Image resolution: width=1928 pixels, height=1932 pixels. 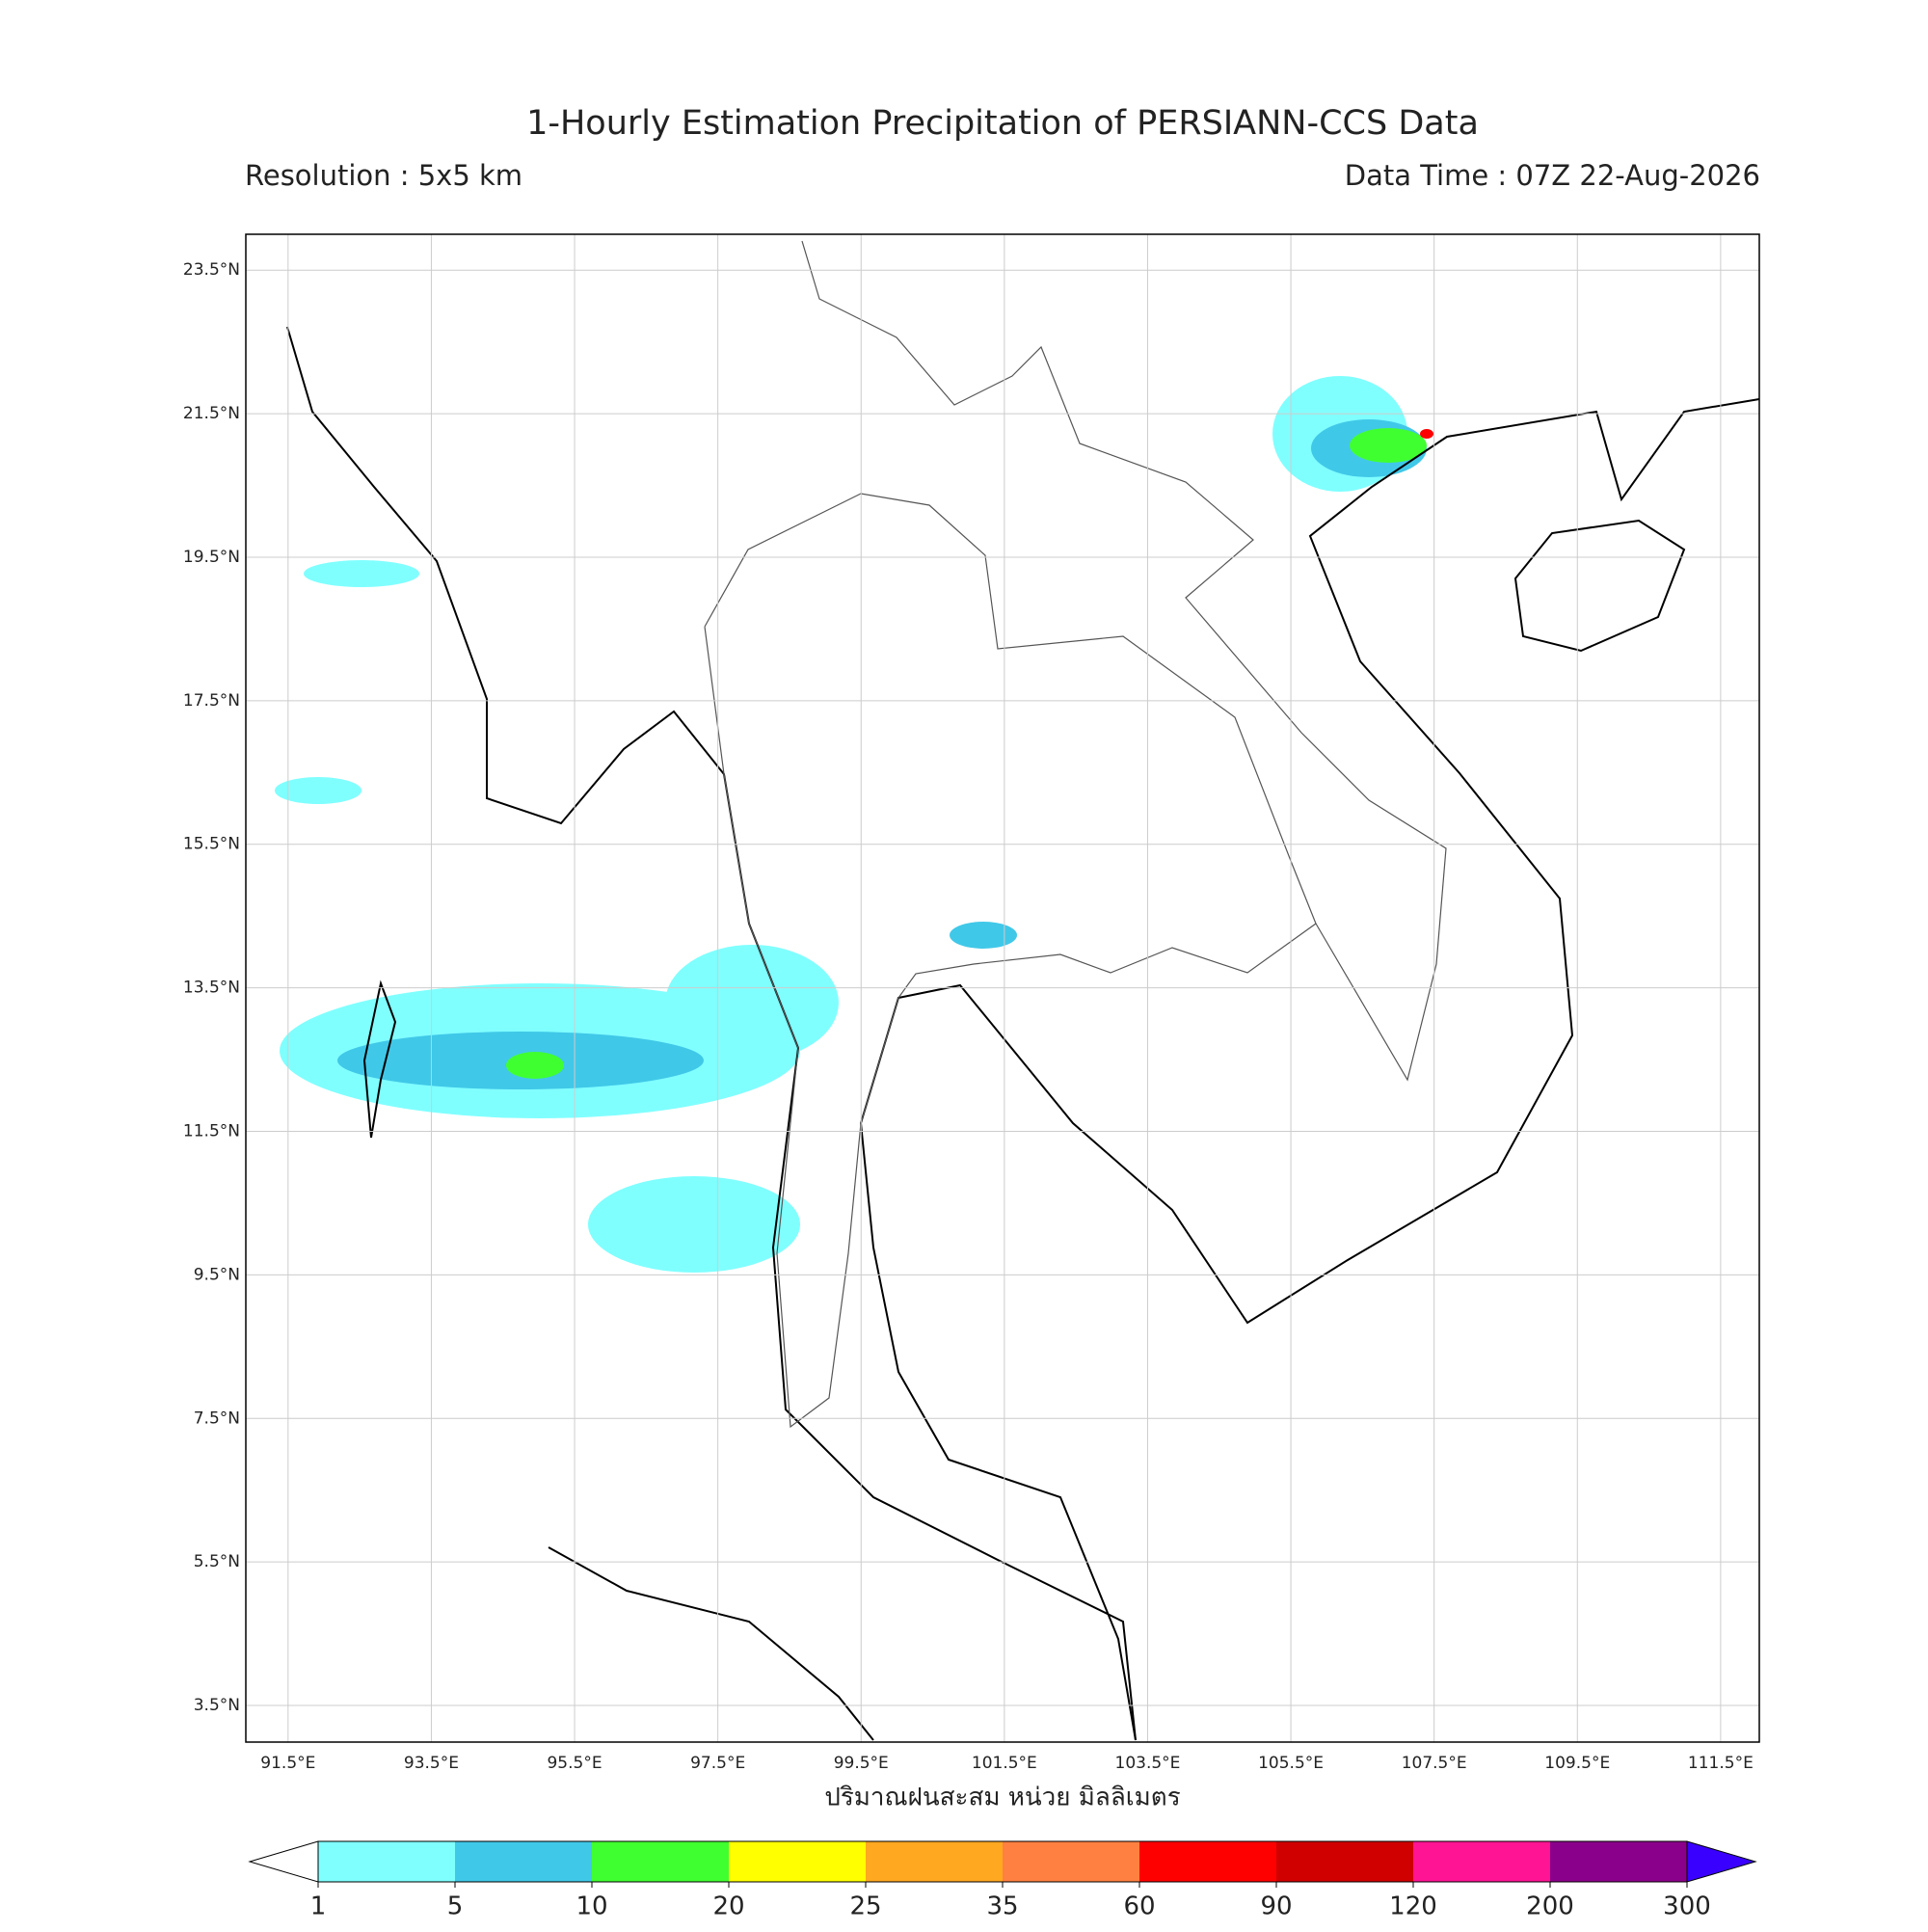 I want to click on colorbar-tick-label: 300, so click(x=1687, y=1907).